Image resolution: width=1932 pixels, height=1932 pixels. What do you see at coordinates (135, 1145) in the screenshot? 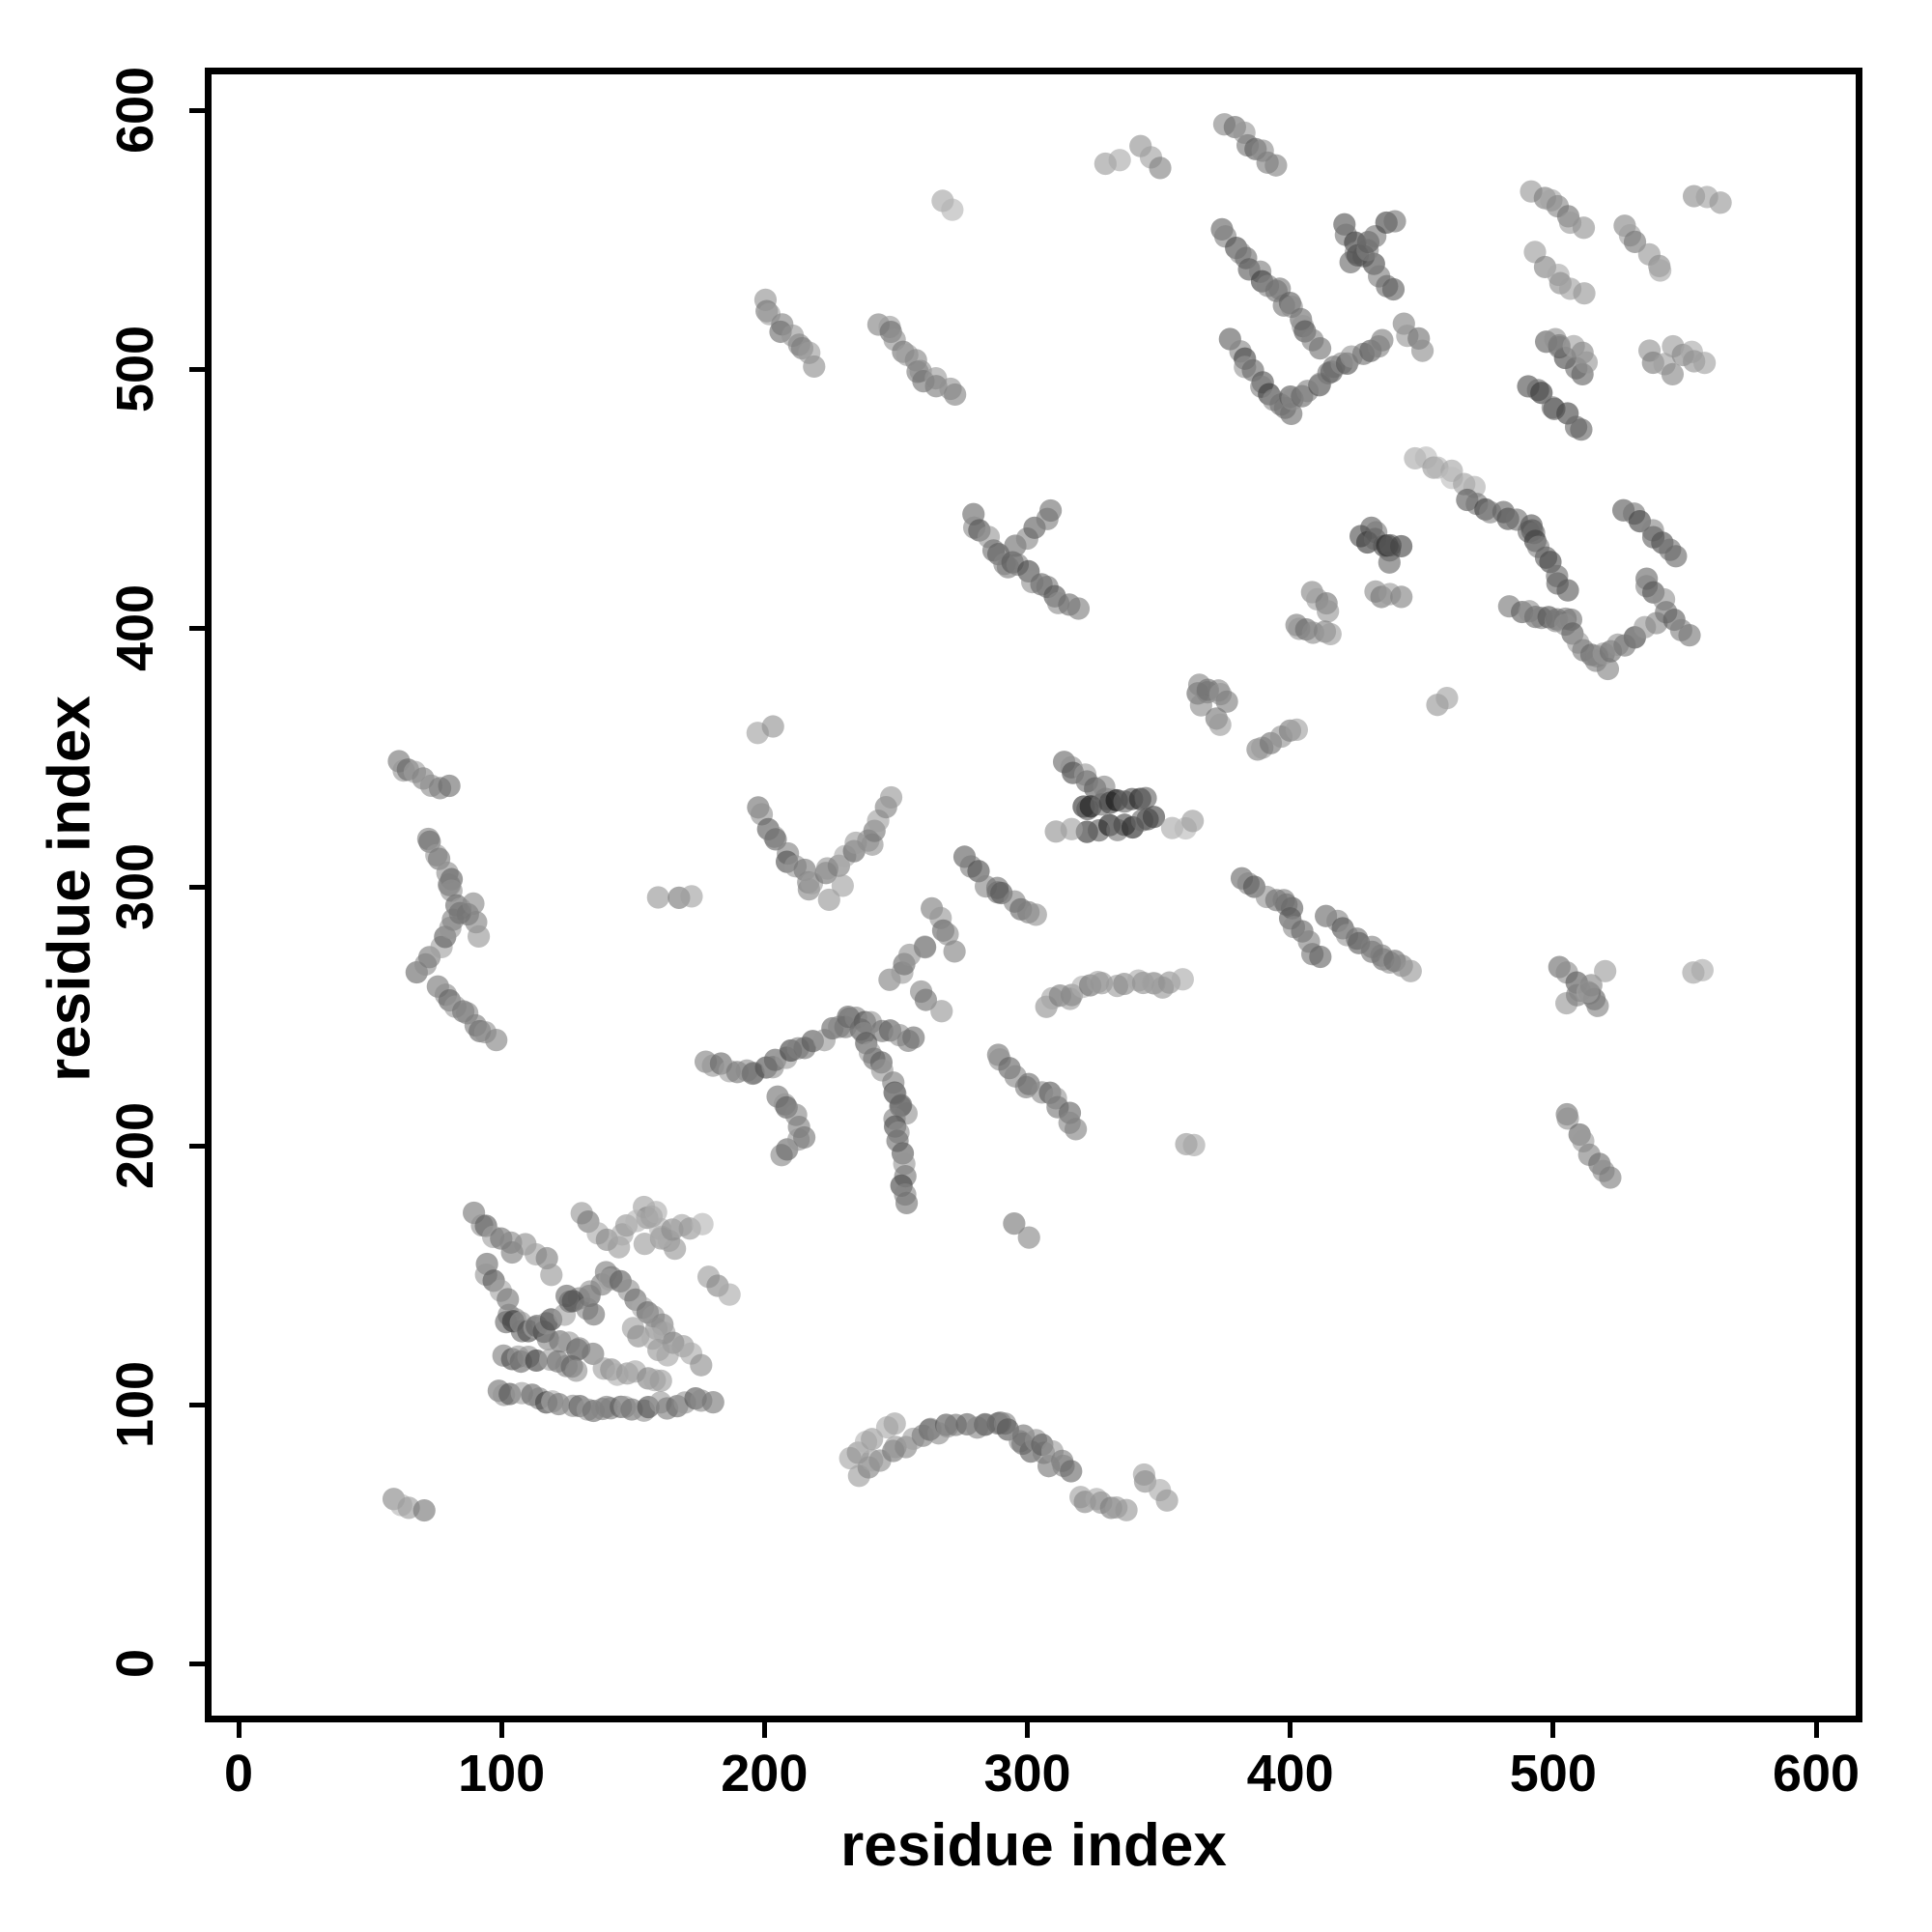
I see `y-tick-label: 200` at bounding box center [135, 1145].